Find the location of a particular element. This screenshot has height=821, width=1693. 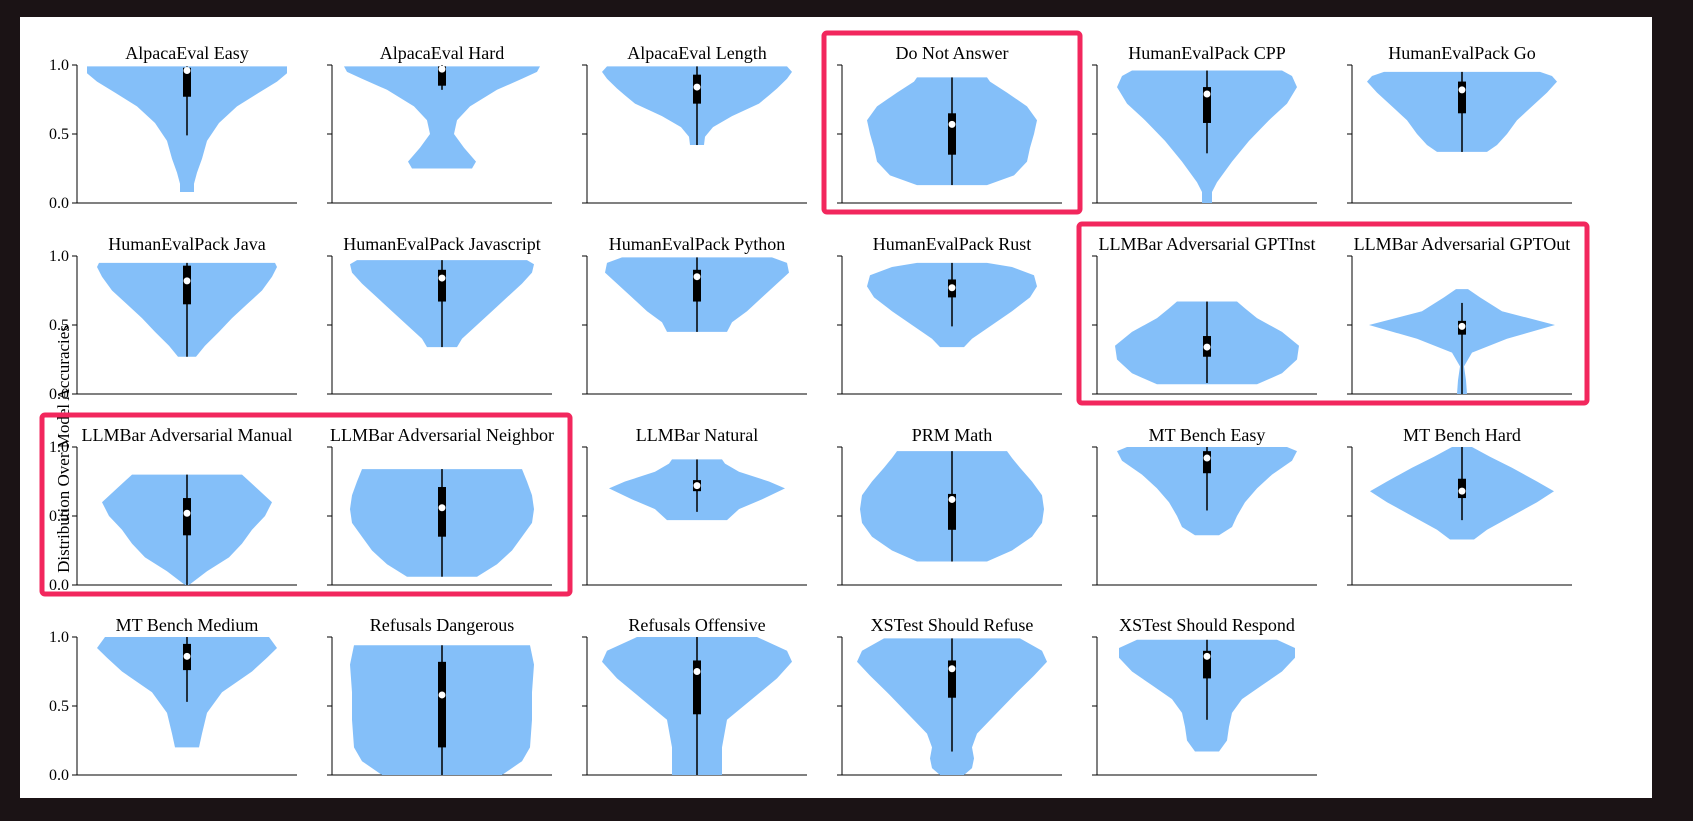

y-axis-label: Distribution Over Model Accuracies is located at coordinates (63, 449).